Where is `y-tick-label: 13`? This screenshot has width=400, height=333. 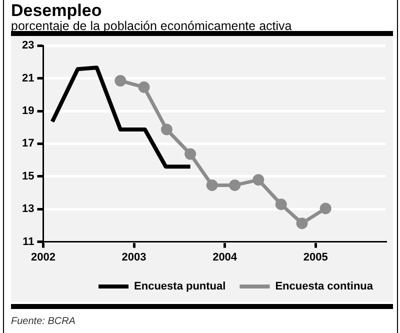 y-tick-label: 13 is located at coordinates (28, 209).